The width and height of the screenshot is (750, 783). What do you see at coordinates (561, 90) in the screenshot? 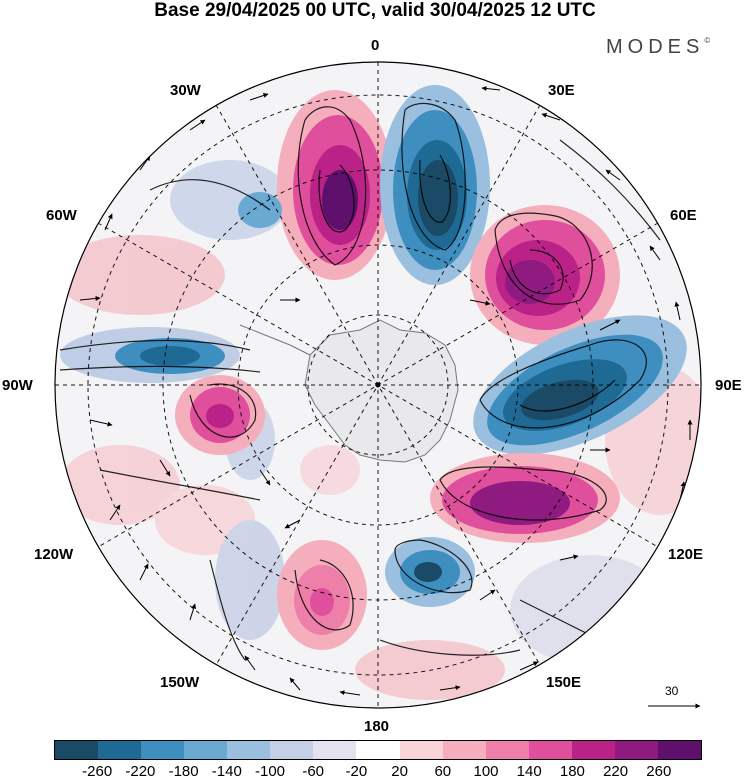
I see `lon-label-30e: 30E` at bounding box center [561, 90].